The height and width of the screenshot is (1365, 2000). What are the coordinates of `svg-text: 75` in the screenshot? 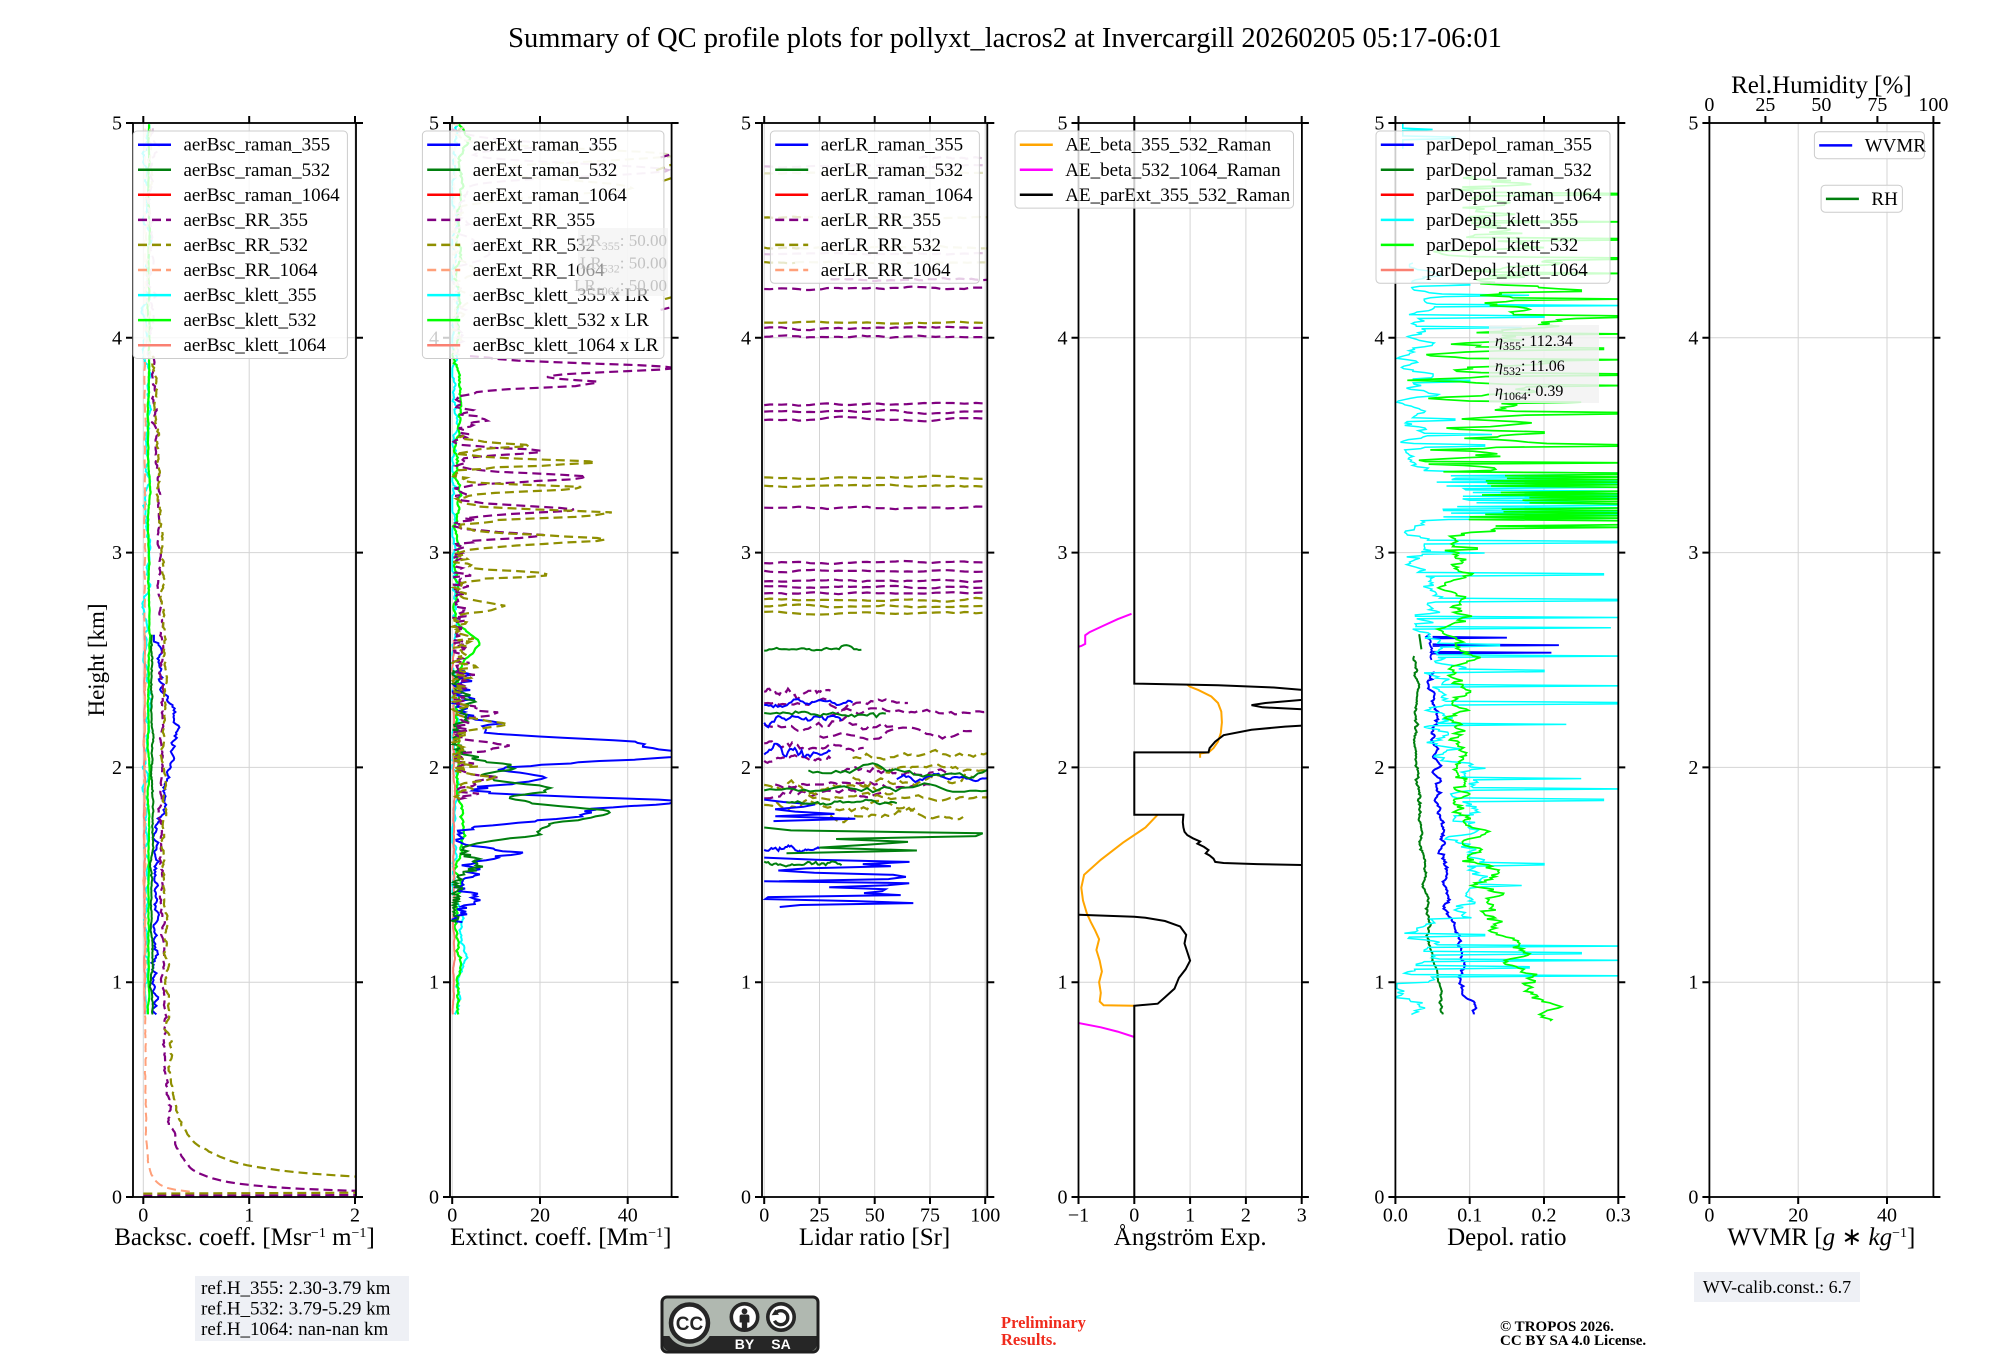 It's located at (930, 1216).